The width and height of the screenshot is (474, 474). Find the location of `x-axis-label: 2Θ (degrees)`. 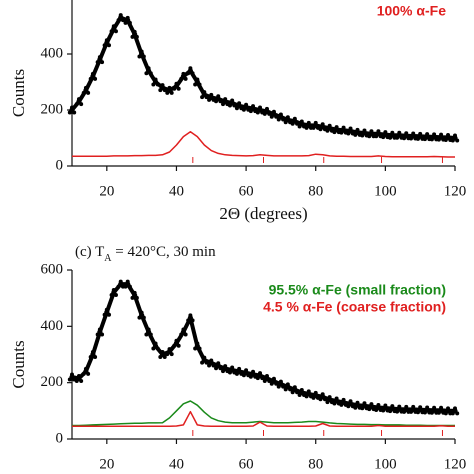

x-axis-label: 2Θ (degrees) is located at coordinates (263, 213).